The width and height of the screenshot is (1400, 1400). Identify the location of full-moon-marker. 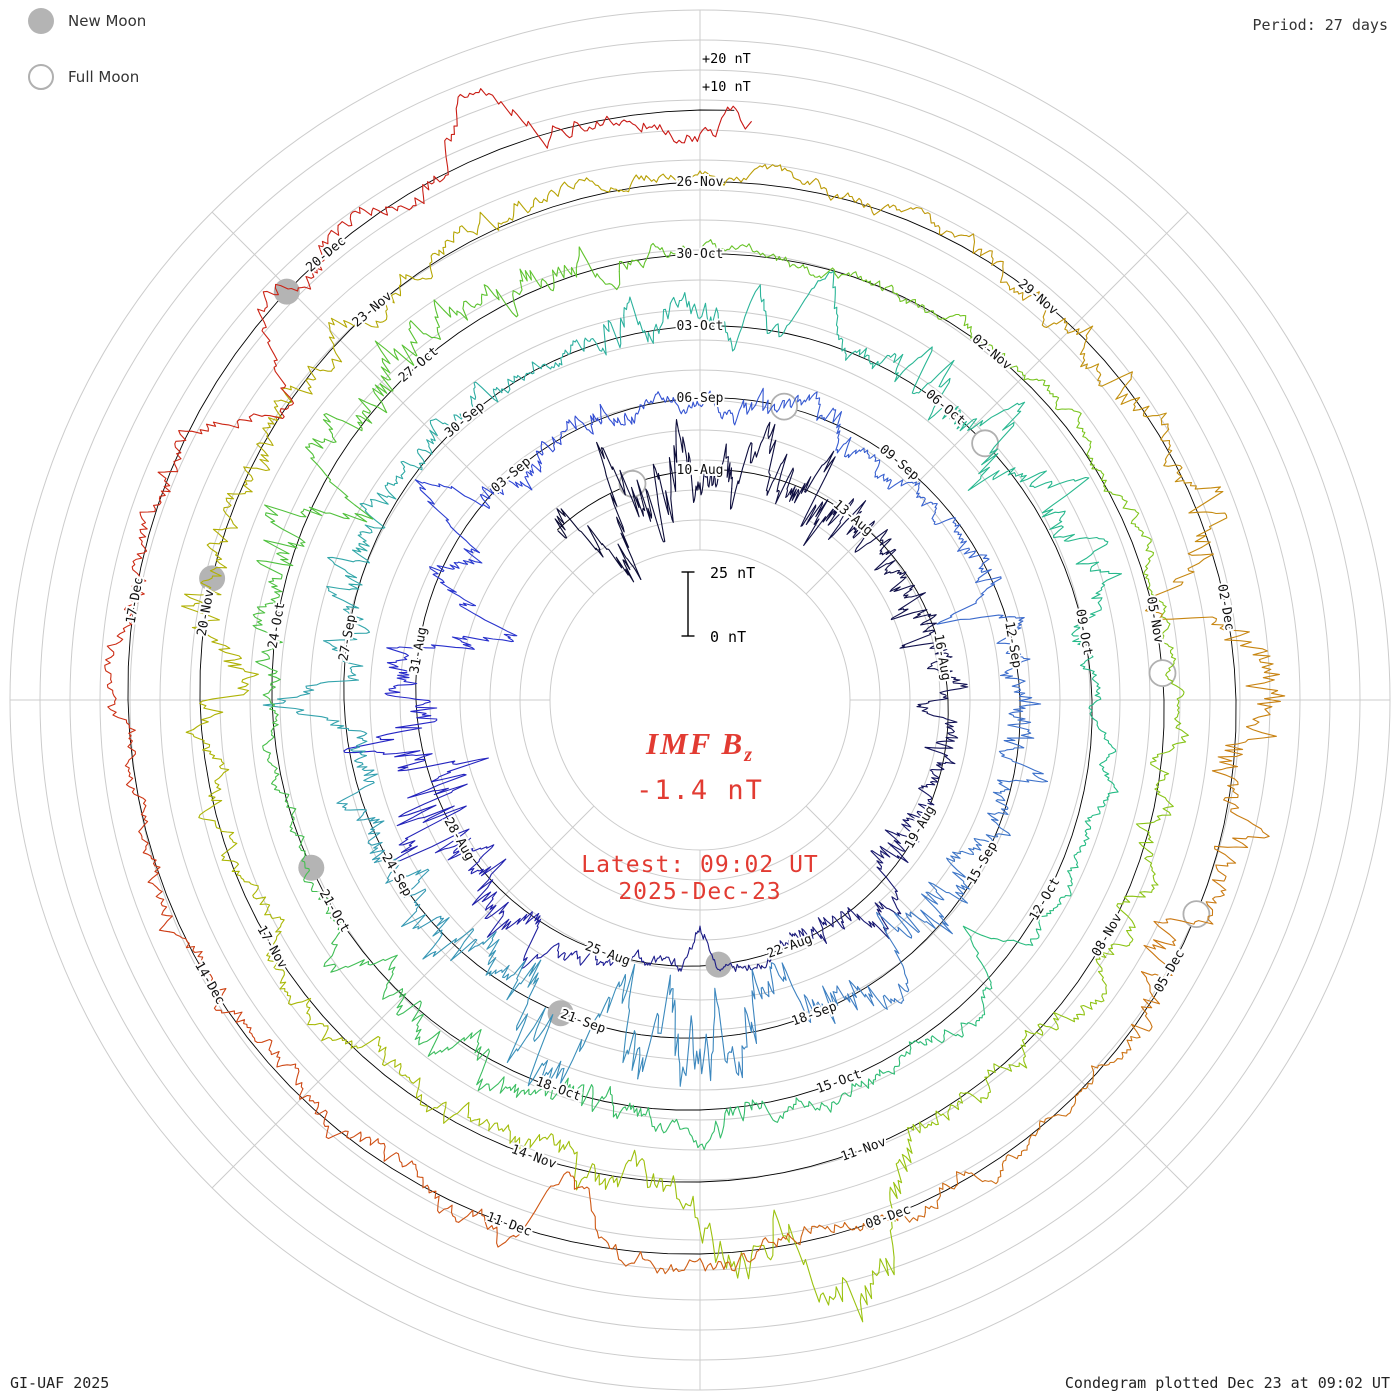
(1162, 673).